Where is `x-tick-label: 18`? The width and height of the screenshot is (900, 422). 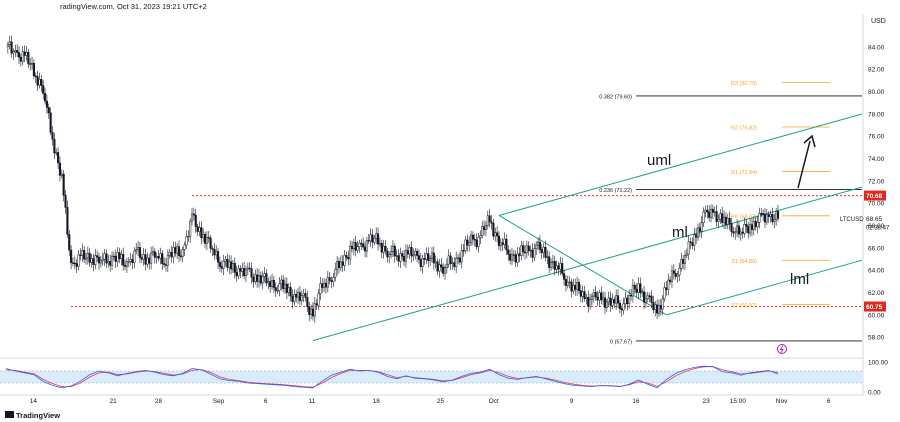 x-tick-label: 18 is located at coordinates (377, 401).